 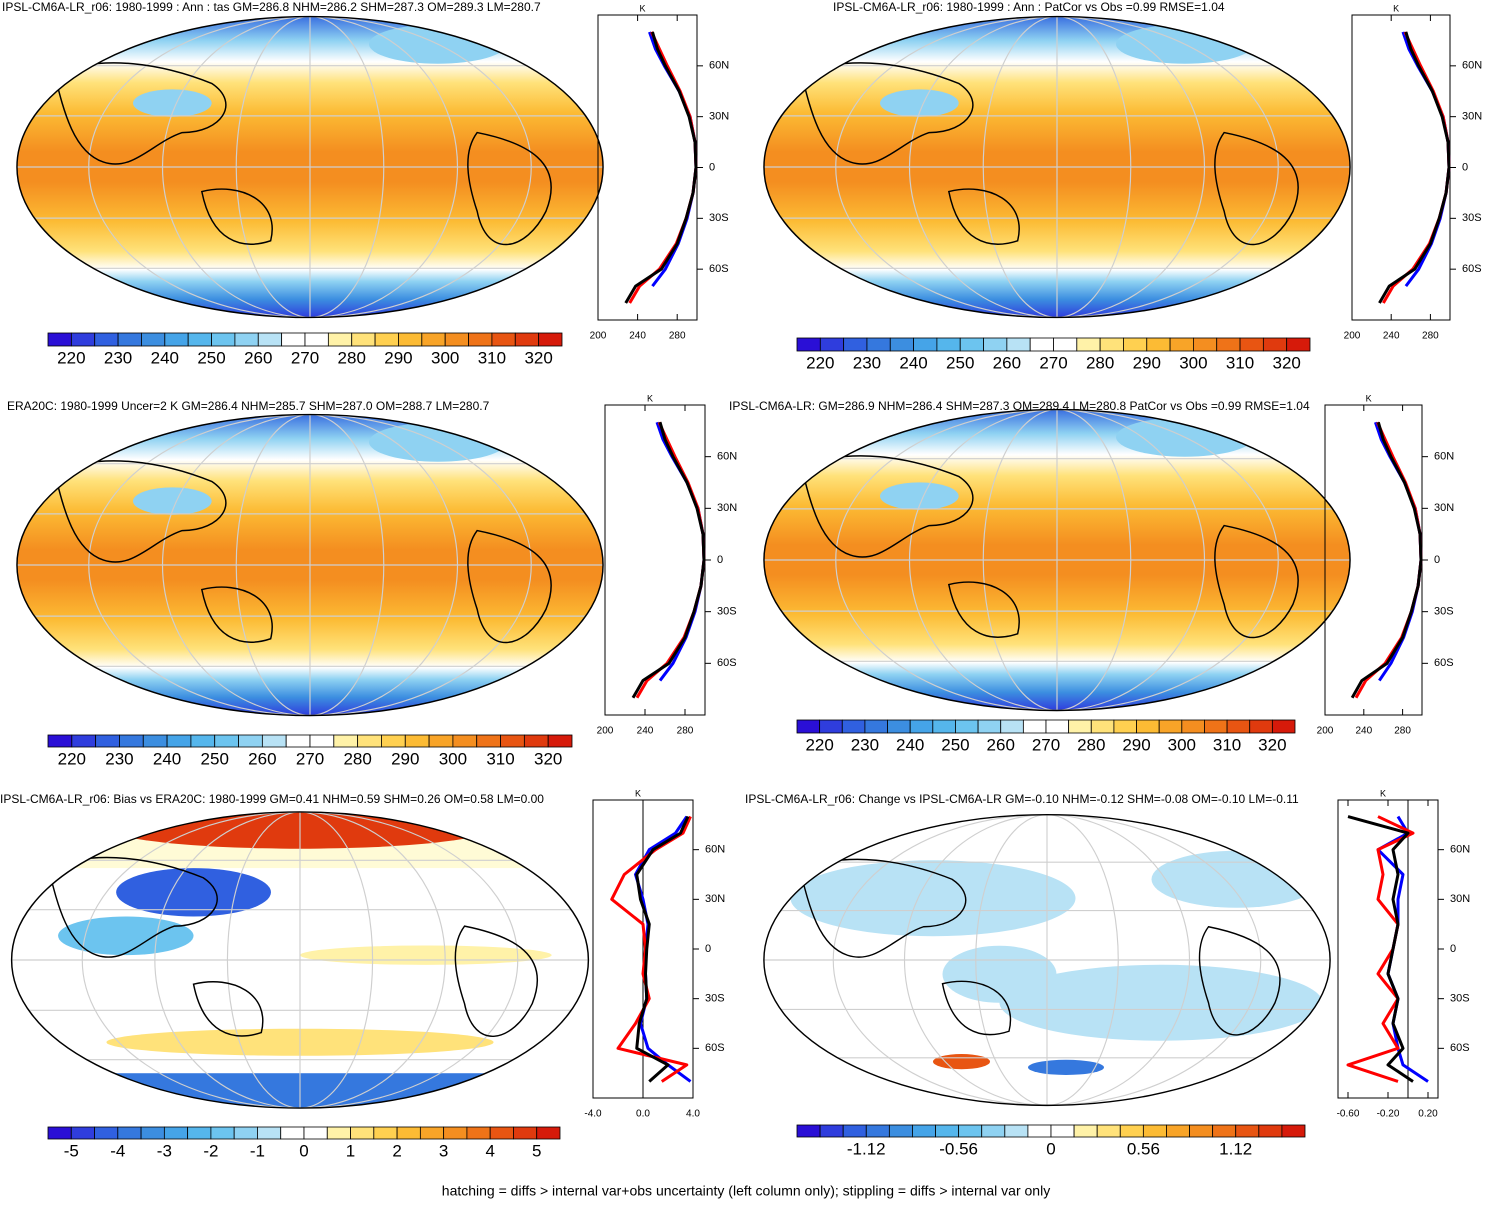 I want to click on colorbar-tick-label: 2, so click(x=396, y=1150).